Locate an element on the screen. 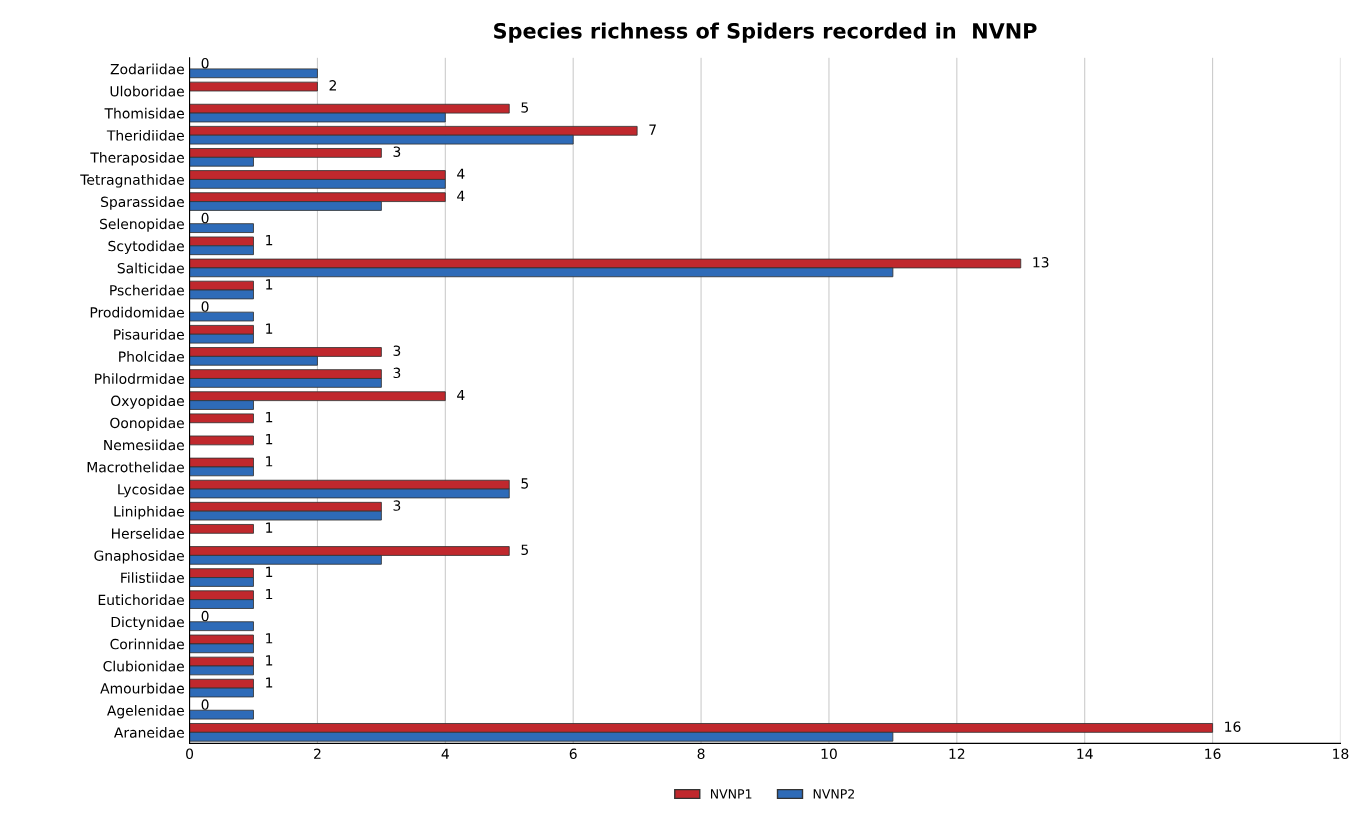 The width and height of the screenshot is (1354, 826). legend-label: NVNP2 is located at coordinates (833, 794).